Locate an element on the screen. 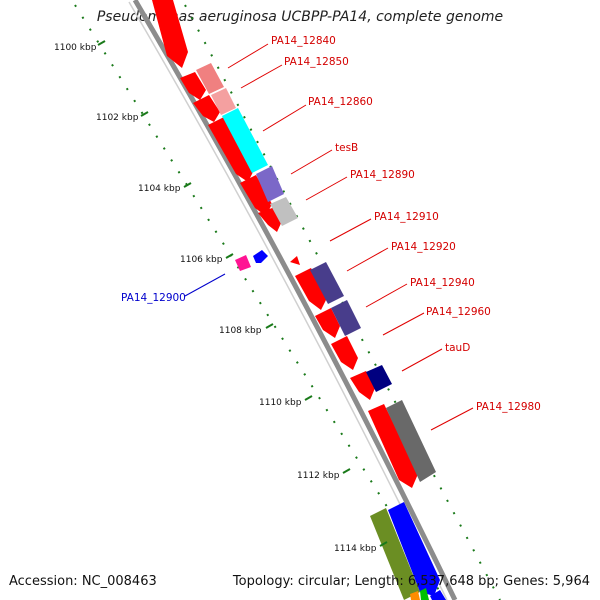 The height and width of the screenshot is (600, 600). gene-label: tauD is located at coordinates (457, 348).